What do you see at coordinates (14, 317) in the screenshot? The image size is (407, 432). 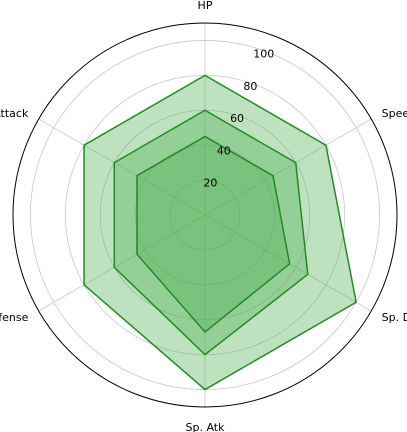 I see `category-label: Defense` at bounding box center [14, 317].